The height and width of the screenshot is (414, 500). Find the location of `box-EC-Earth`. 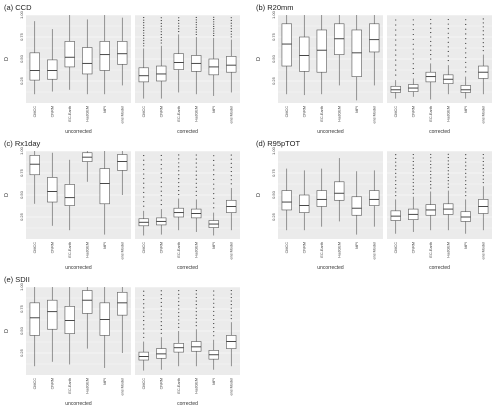

box-EC-Earth is located at coordinates (69, 52).